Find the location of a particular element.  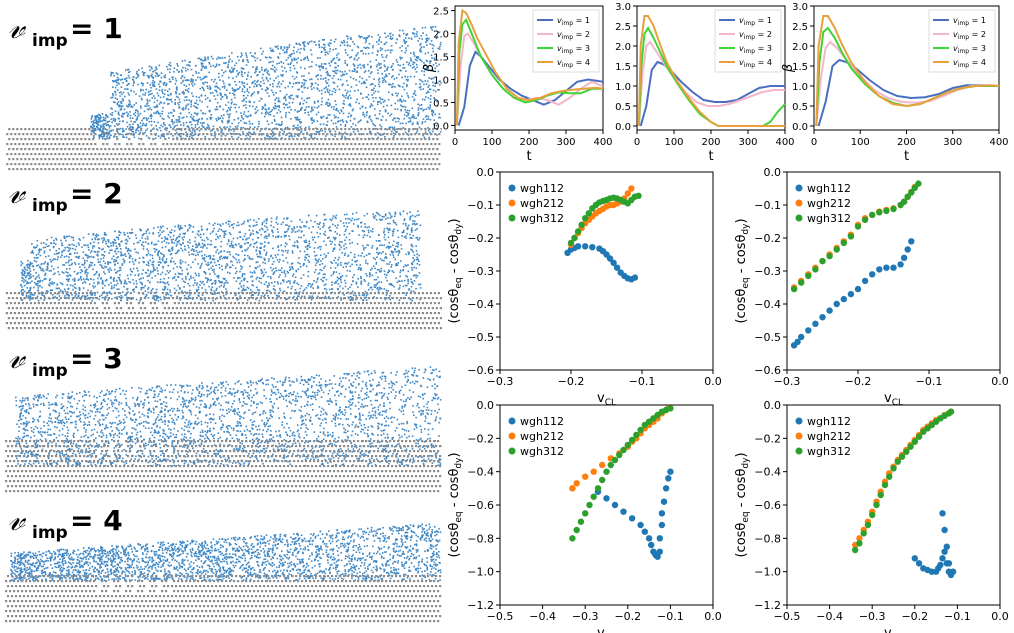

x-axis-label: vCL is located at coordinates (893, 399).